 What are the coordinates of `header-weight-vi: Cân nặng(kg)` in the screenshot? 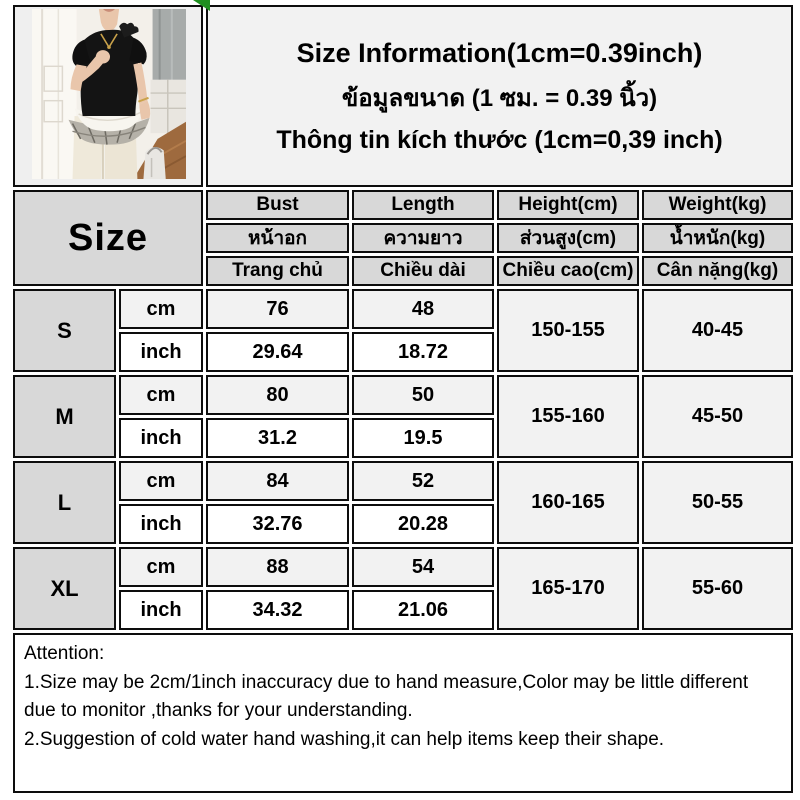 It's located at (717, 271).